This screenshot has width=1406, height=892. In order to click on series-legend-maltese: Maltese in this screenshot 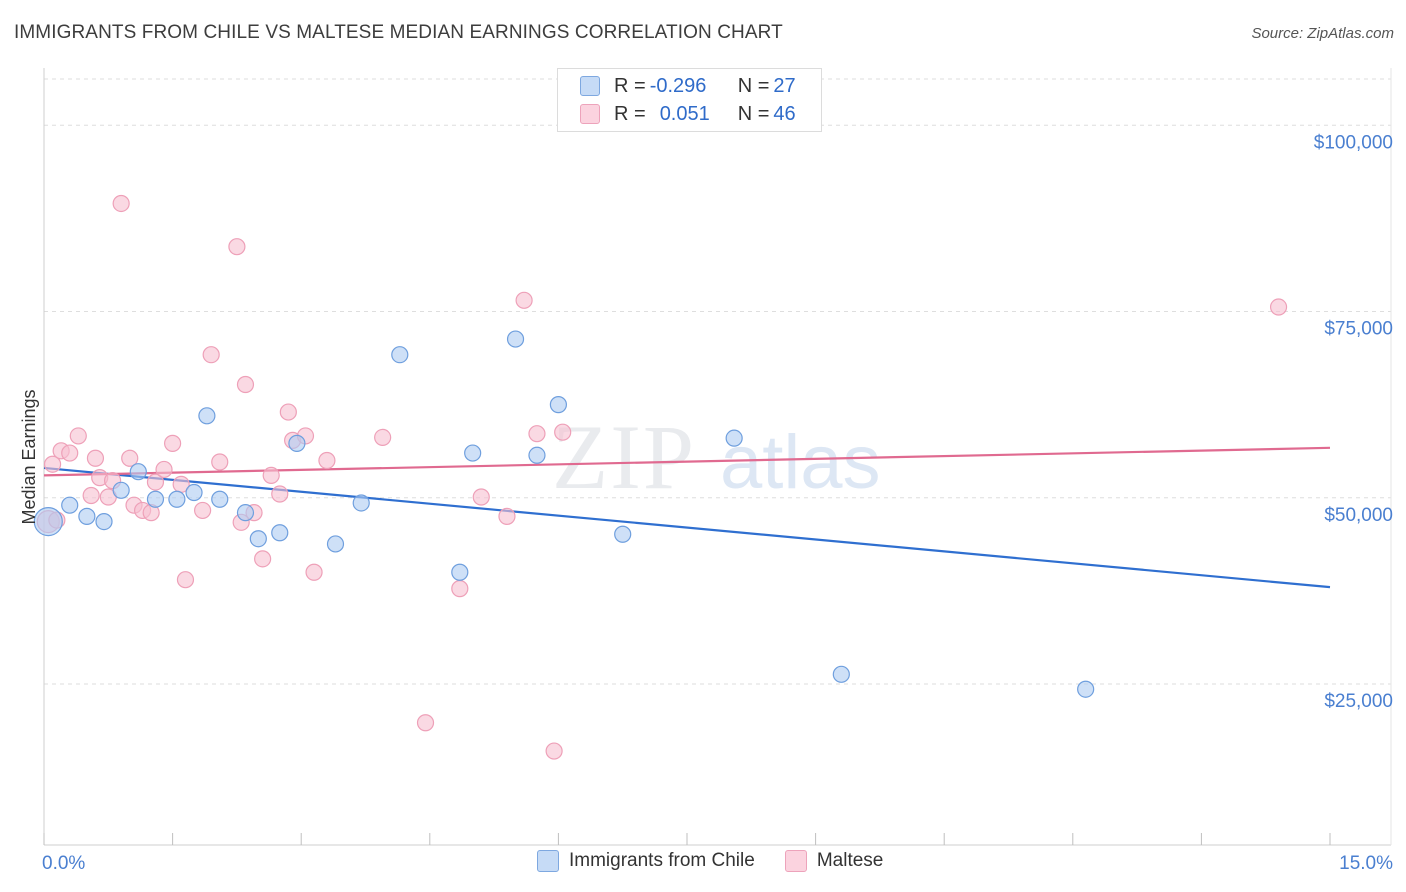, I will do `click(834, 861)`.